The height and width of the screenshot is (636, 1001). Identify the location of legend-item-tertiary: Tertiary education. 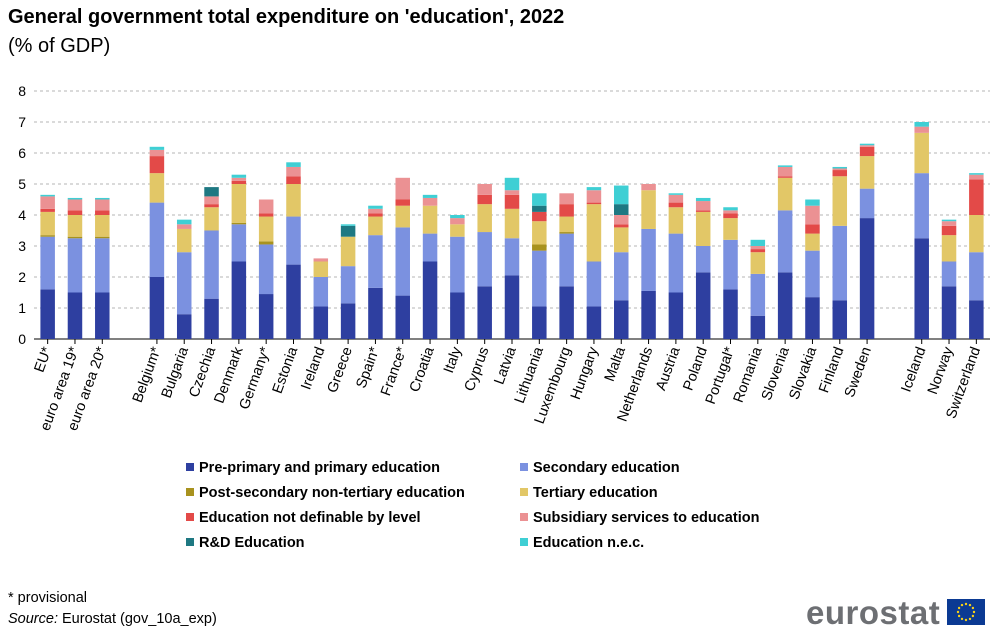
(589, 493).